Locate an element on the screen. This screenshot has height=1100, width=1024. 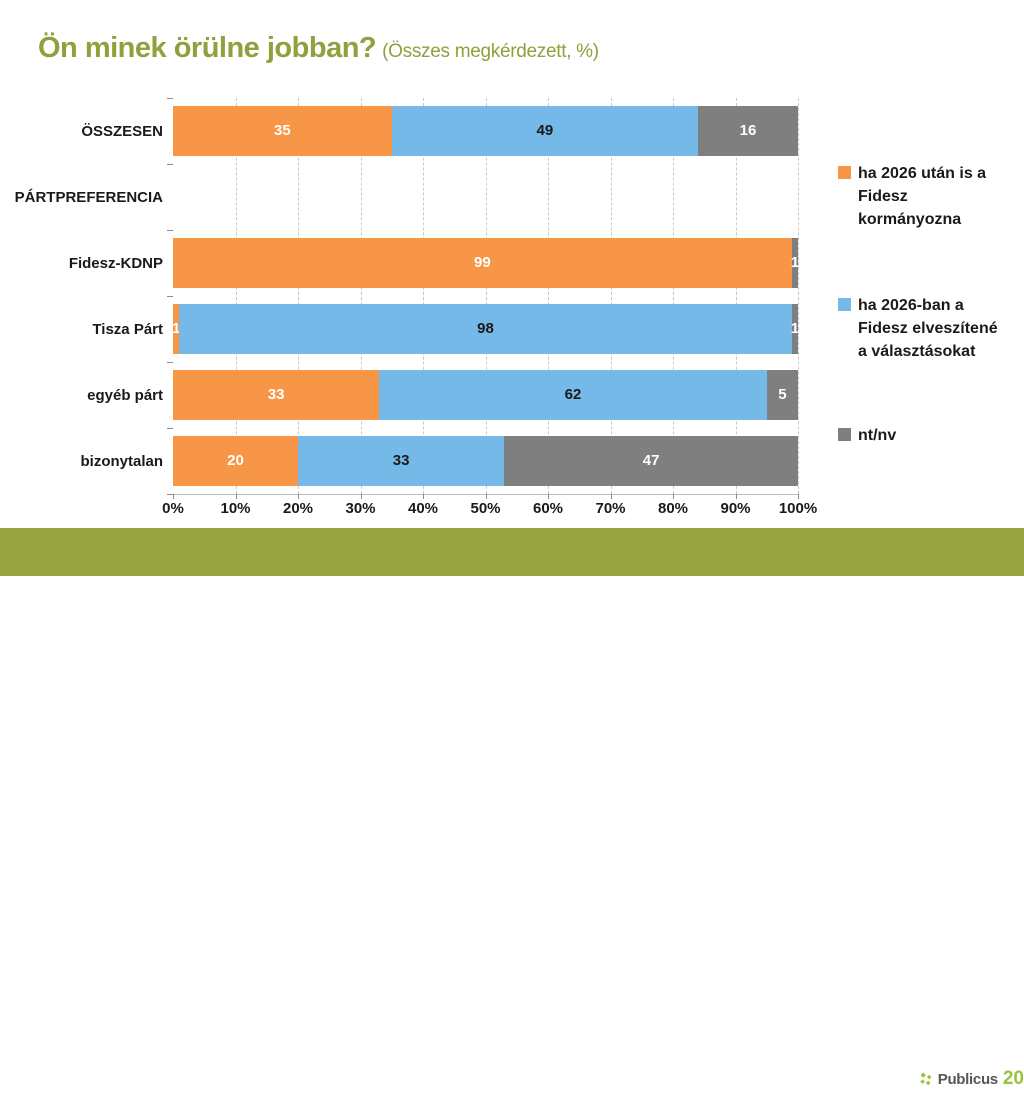
bar-value-label: 62 is located at coordinates (573, 394).